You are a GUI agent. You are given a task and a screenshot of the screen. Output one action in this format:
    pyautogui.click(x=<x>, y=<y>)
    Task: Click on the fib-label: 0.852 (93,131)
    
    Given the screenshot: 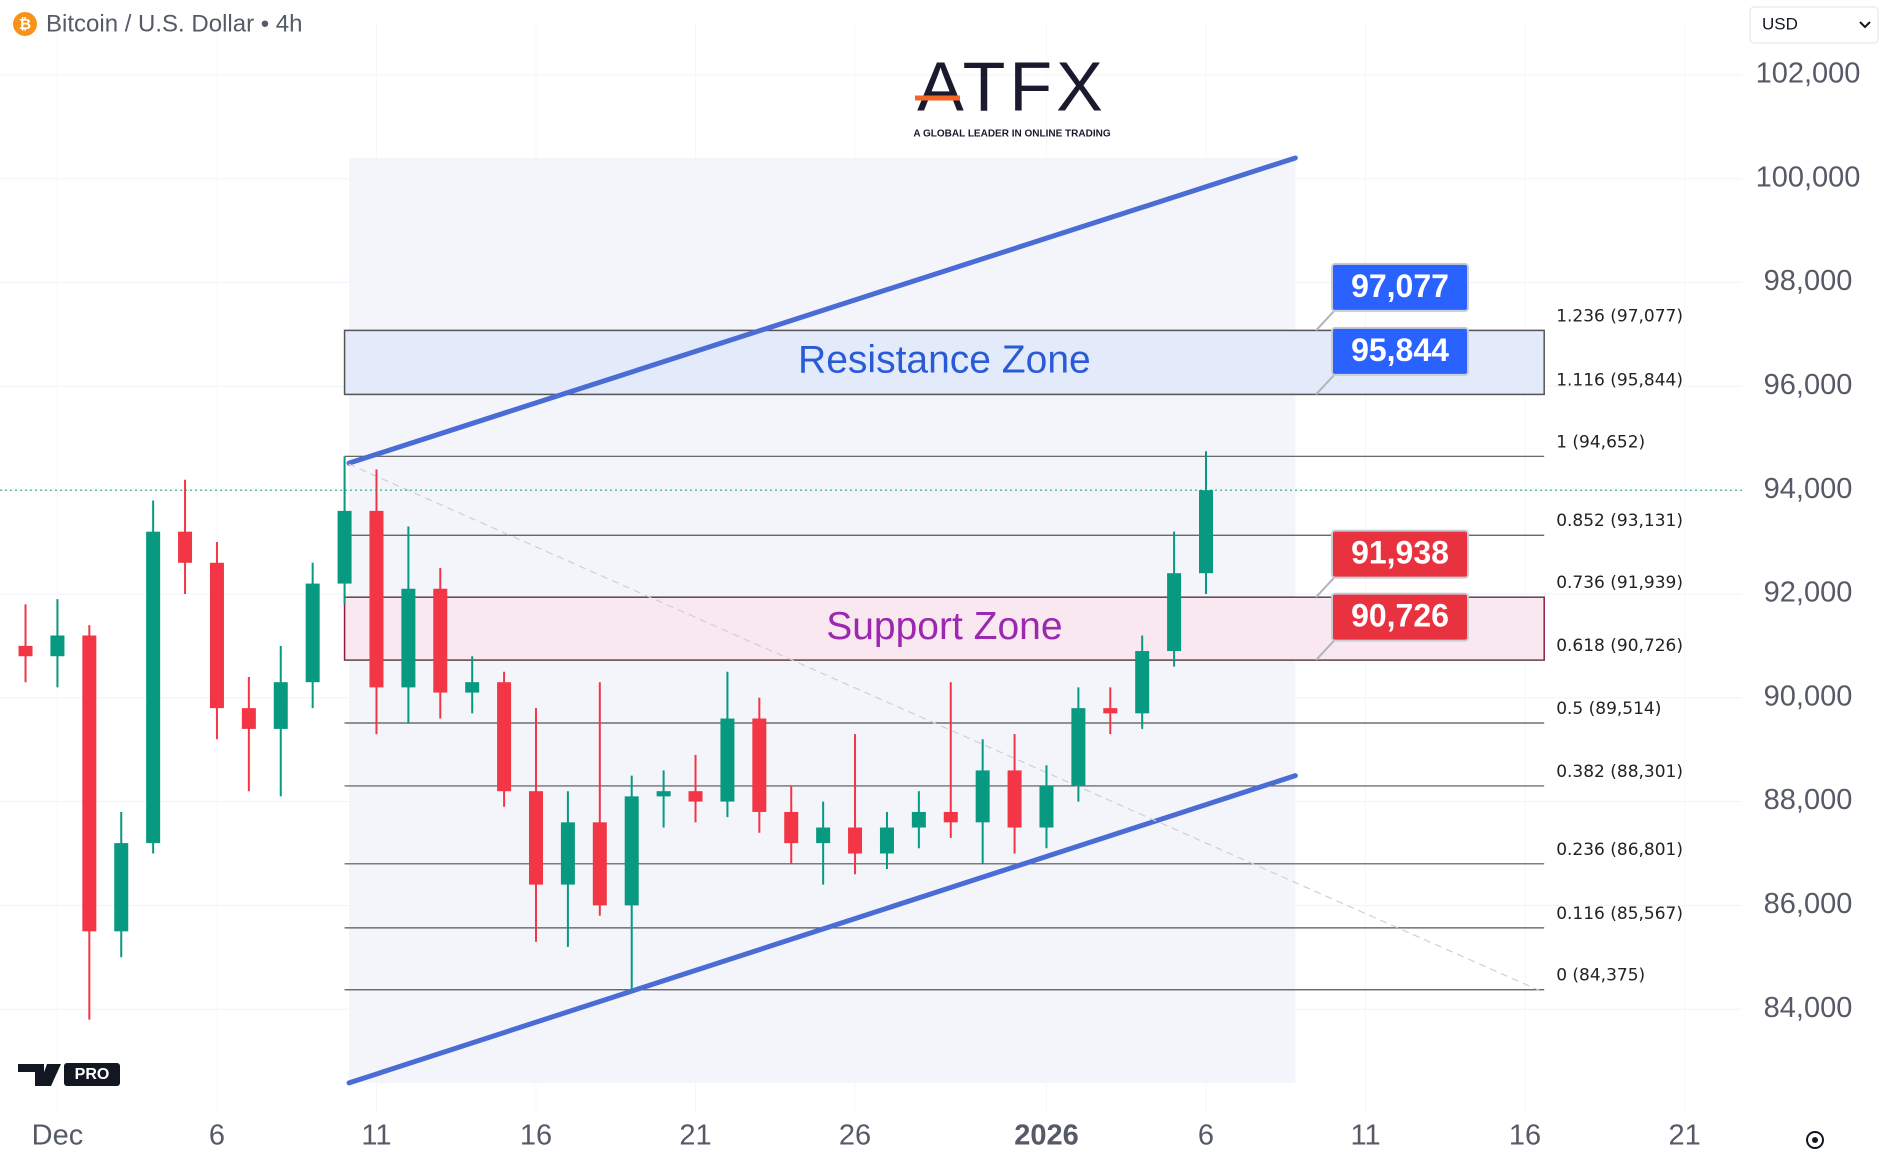 What is the action you would take?
    pyautogui.click(x=1619, y=521)
    